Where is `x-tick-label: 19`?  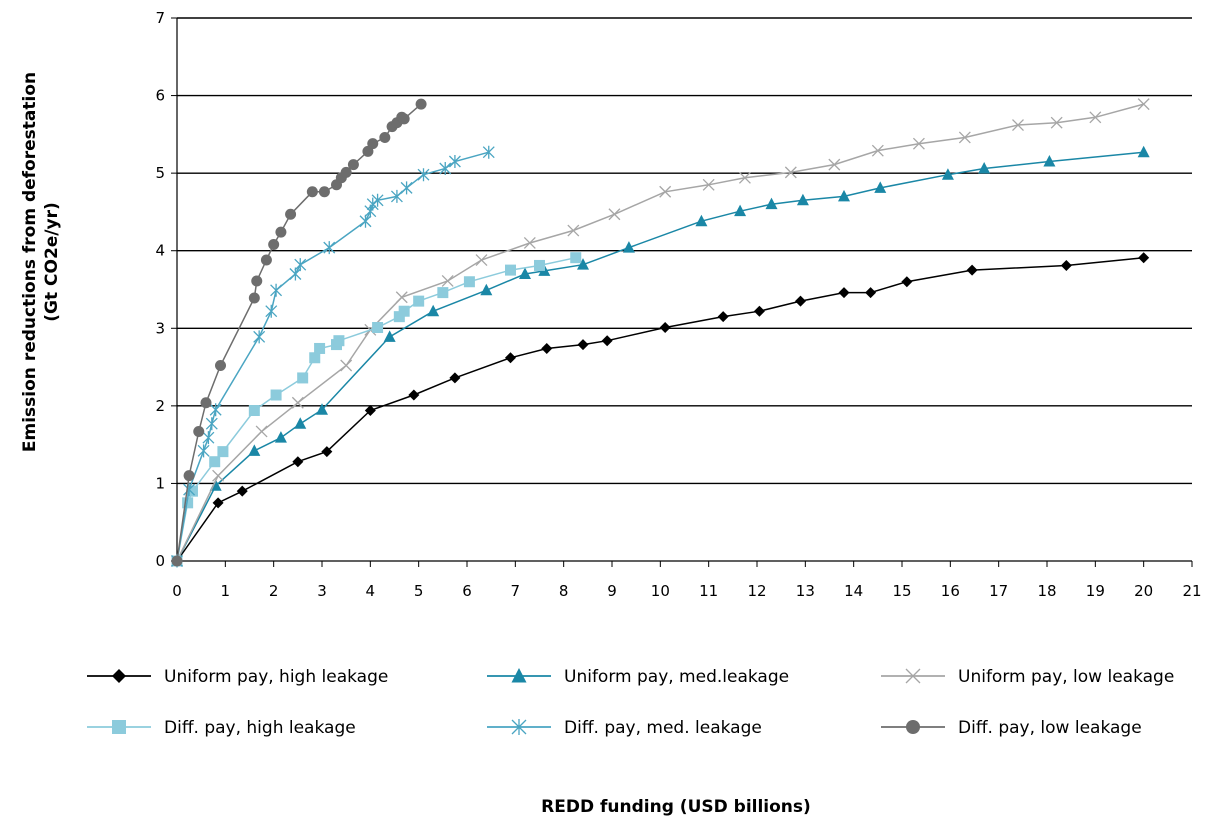 x-tick-label: 19 is located at coordinates (1095, 591).